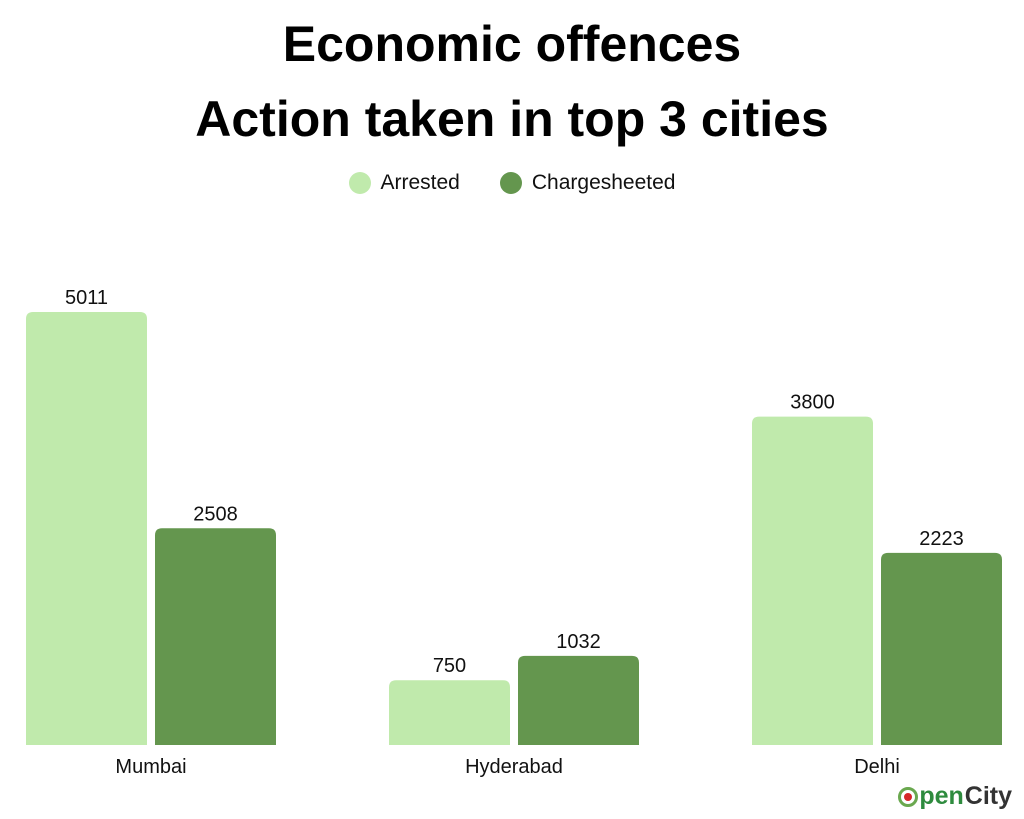 The image size is (1024, 819). Describe the element at coordinates (578, 700) in the screenshot. I see `bar-hyderabad-chargesheeted` at that location.